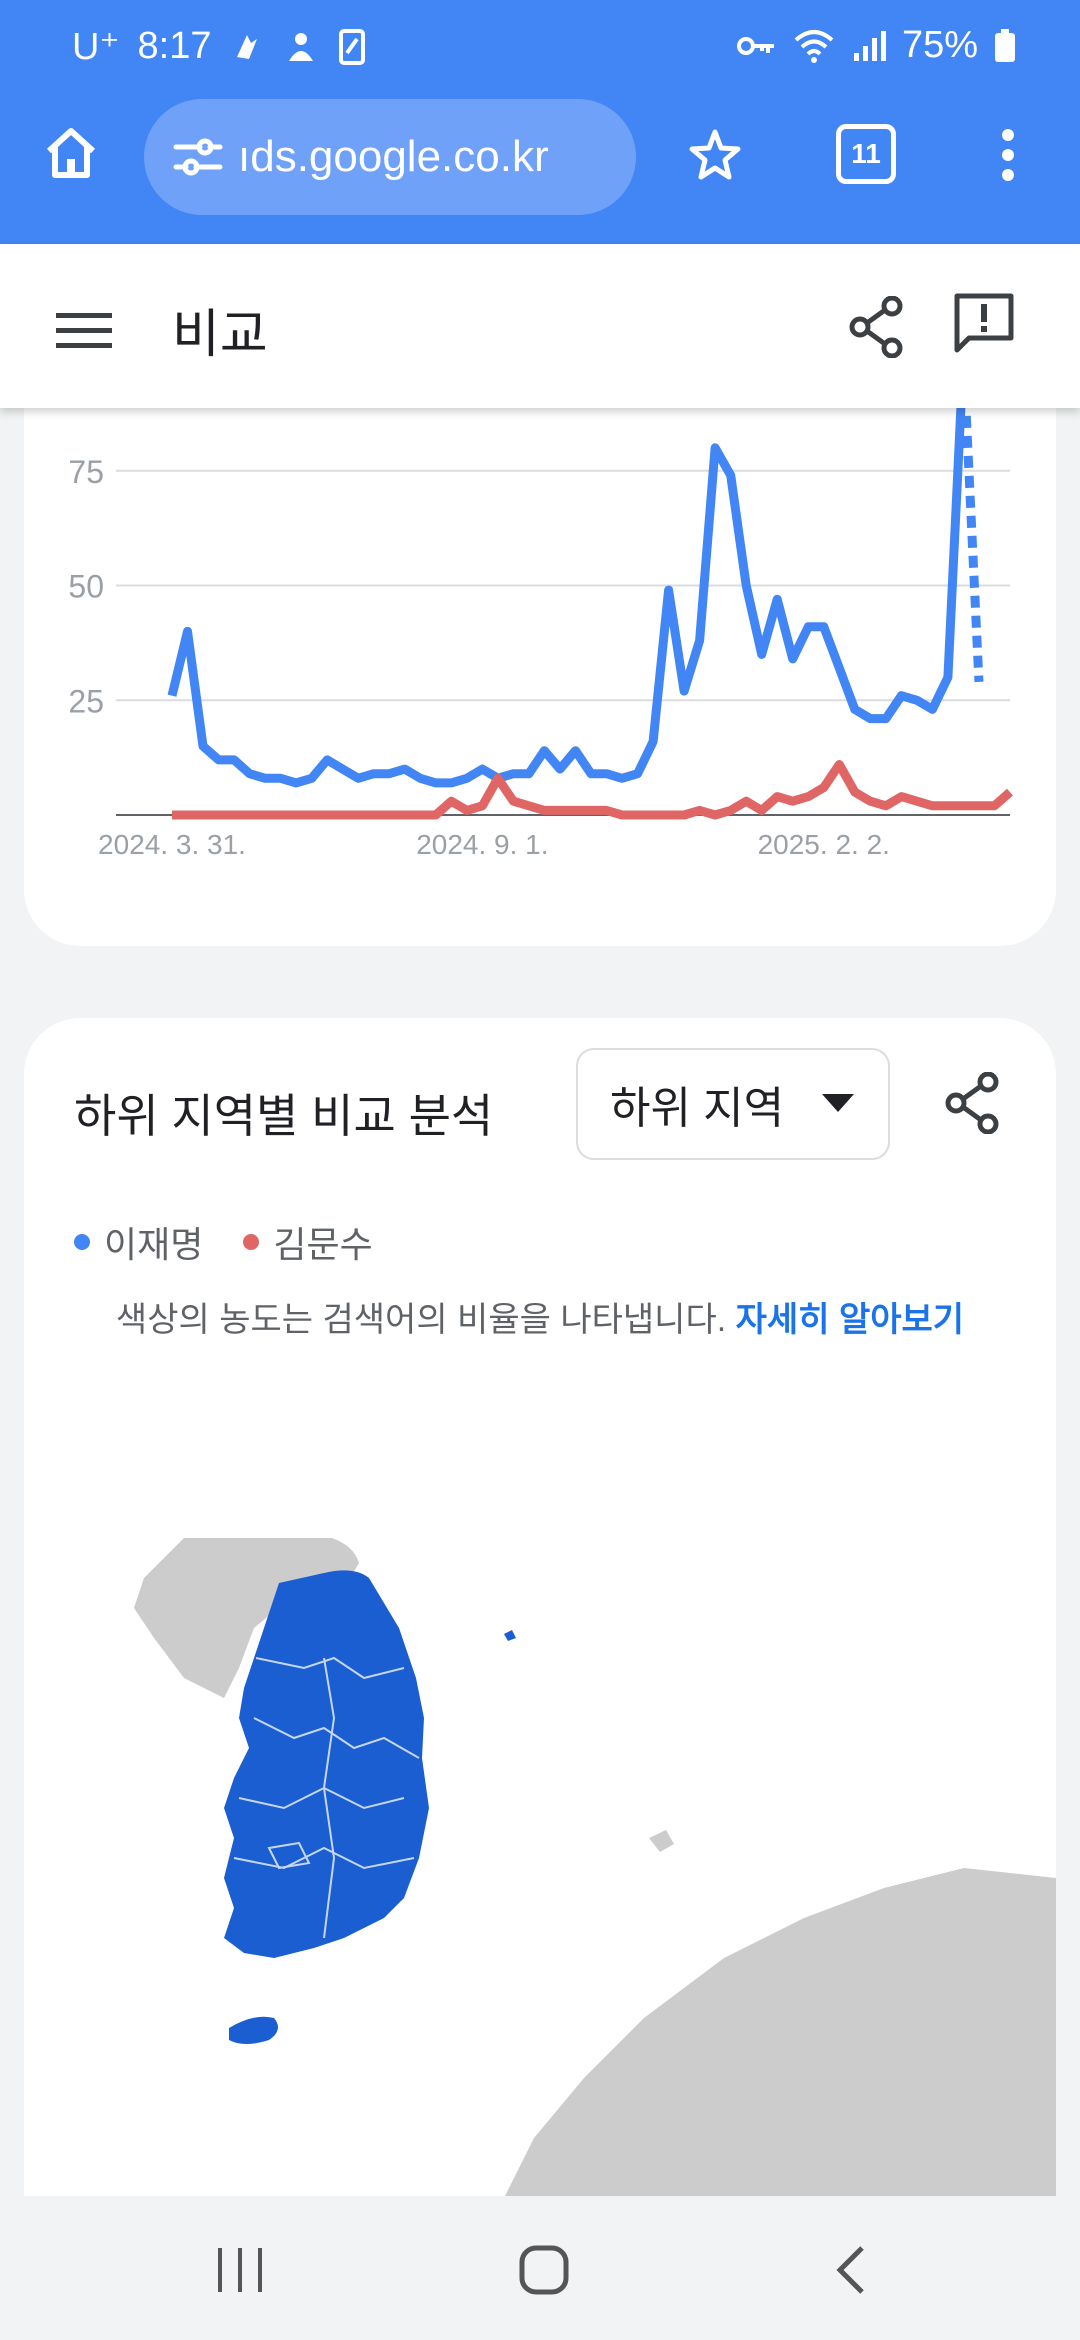 This screenshot has height=2340, width=1080. I want to click on color-intensity-note: 색상의 농도는 검색어의 비율을 나타냅니다. 자세히 알아보기, so click(540, 1316).